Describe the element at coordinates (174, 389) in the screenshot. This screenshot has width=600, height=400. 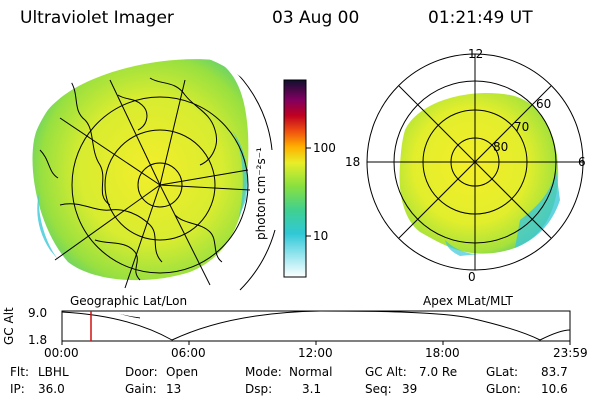
I see `gain-value: 13` at that location.